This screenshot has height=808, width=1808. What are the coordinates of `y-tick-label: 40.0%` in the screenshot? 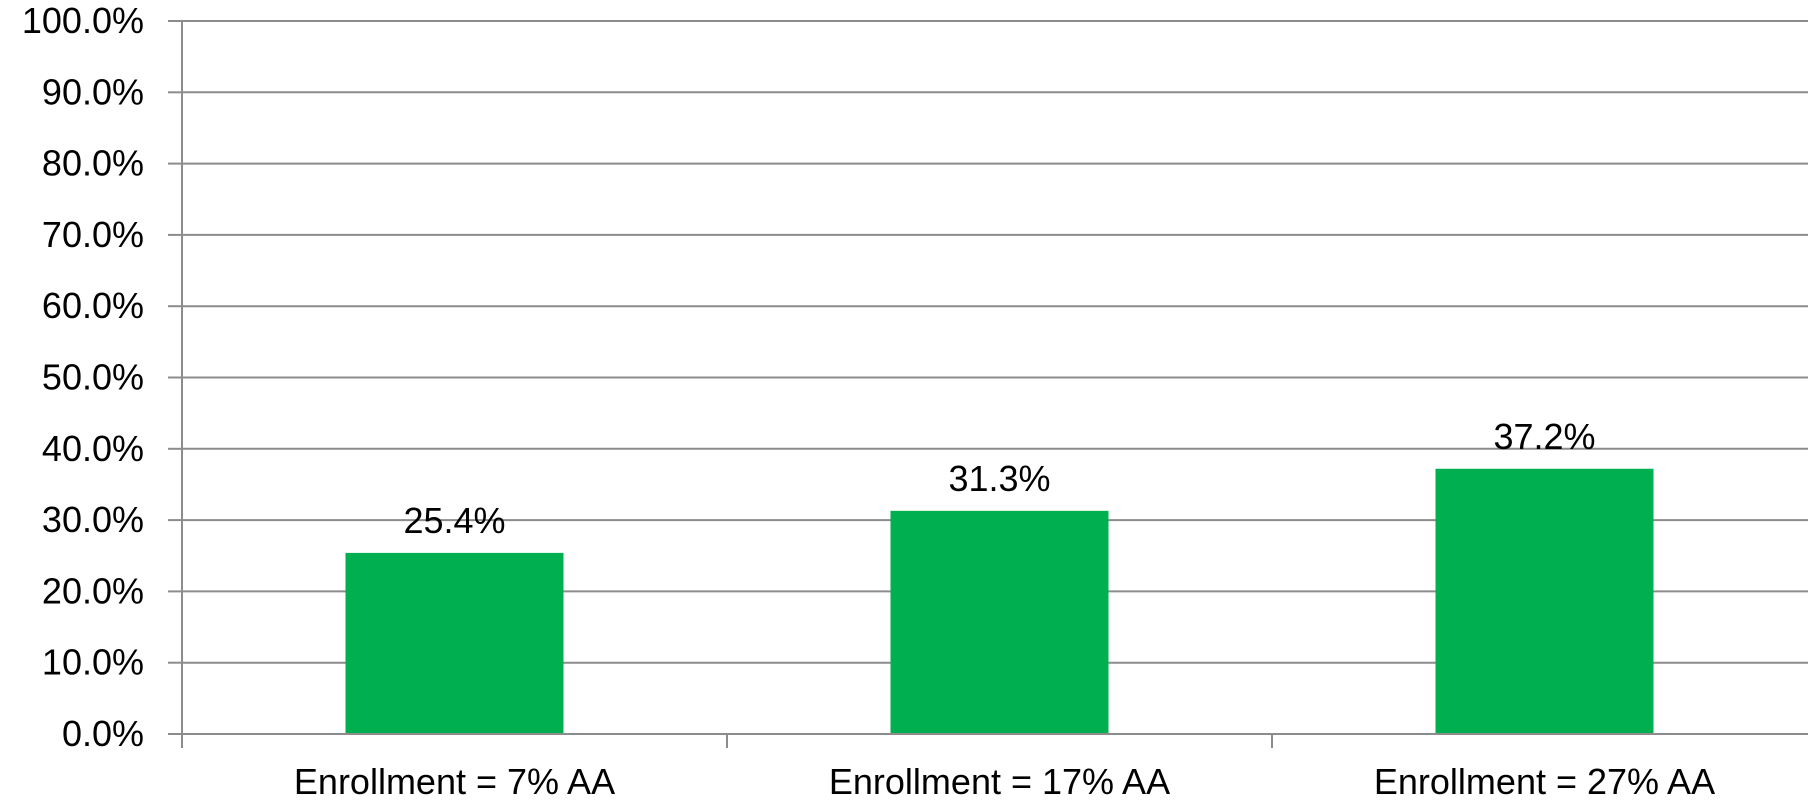 It's located at (93, 448).